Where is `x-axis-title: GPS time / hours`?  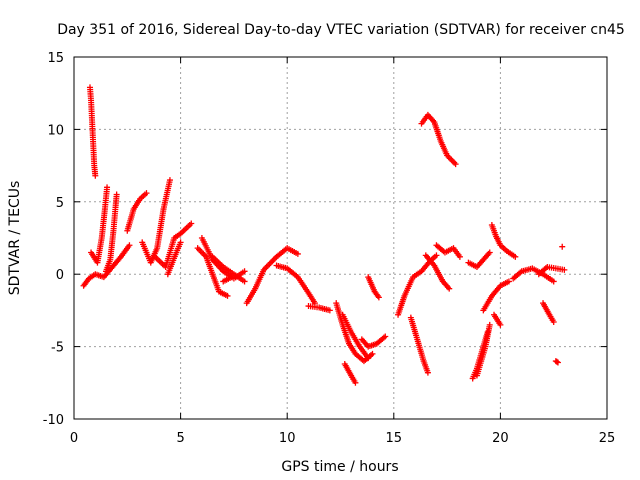
x-axis-title: GPS time / hours is located at coordinates (339, 467).